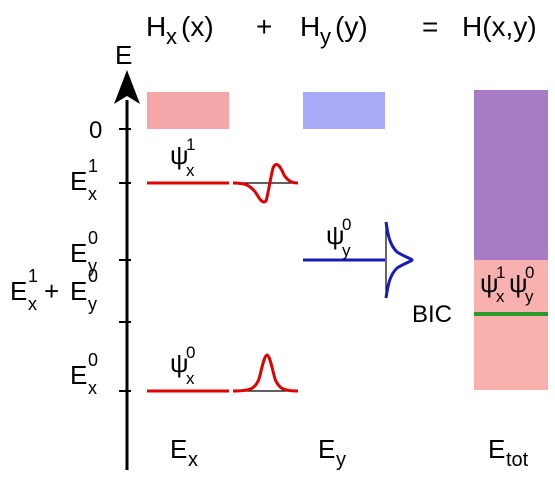  Describe the element at coordinates (78, 253) in the screenshot. I see `tick-label-ey0-main: E` at that location.